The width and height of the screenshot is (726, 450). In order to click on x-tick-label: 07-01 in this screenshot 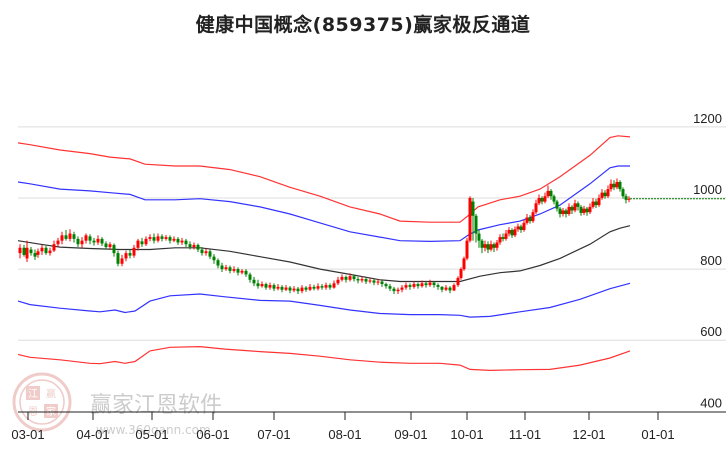, I will do `click(273, 434)`.